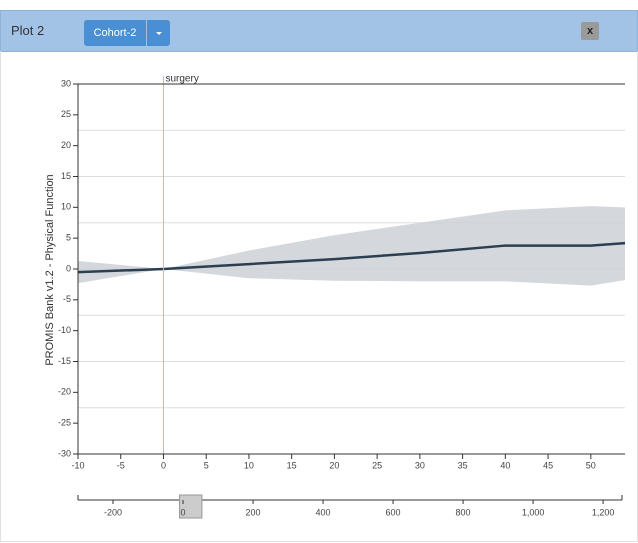 The width and height of the screenshot is (638, 543). Describe the element at coordinates (113, 512) in the screenshot. I see `brush-tick-label: -200` at that location.